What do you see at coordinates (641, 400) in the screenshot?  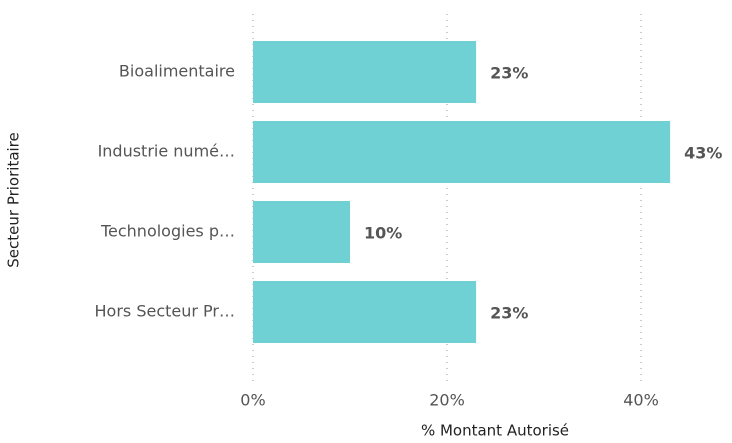 I see `x-tick-label: 40%` at bounding box center [641, 400].